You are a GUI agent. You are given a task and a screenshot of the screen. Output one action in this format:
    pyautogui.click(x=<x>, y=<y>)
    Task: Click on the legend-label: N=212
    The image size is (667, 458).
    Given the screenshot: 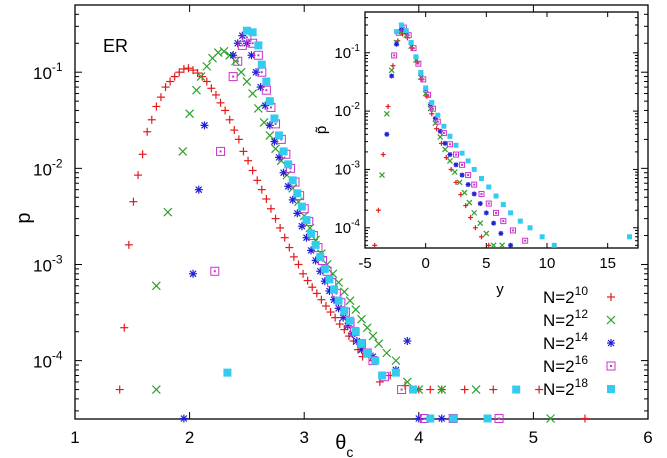 What is the action you would take?
    pyautogui.click(x=565, y=318)
    